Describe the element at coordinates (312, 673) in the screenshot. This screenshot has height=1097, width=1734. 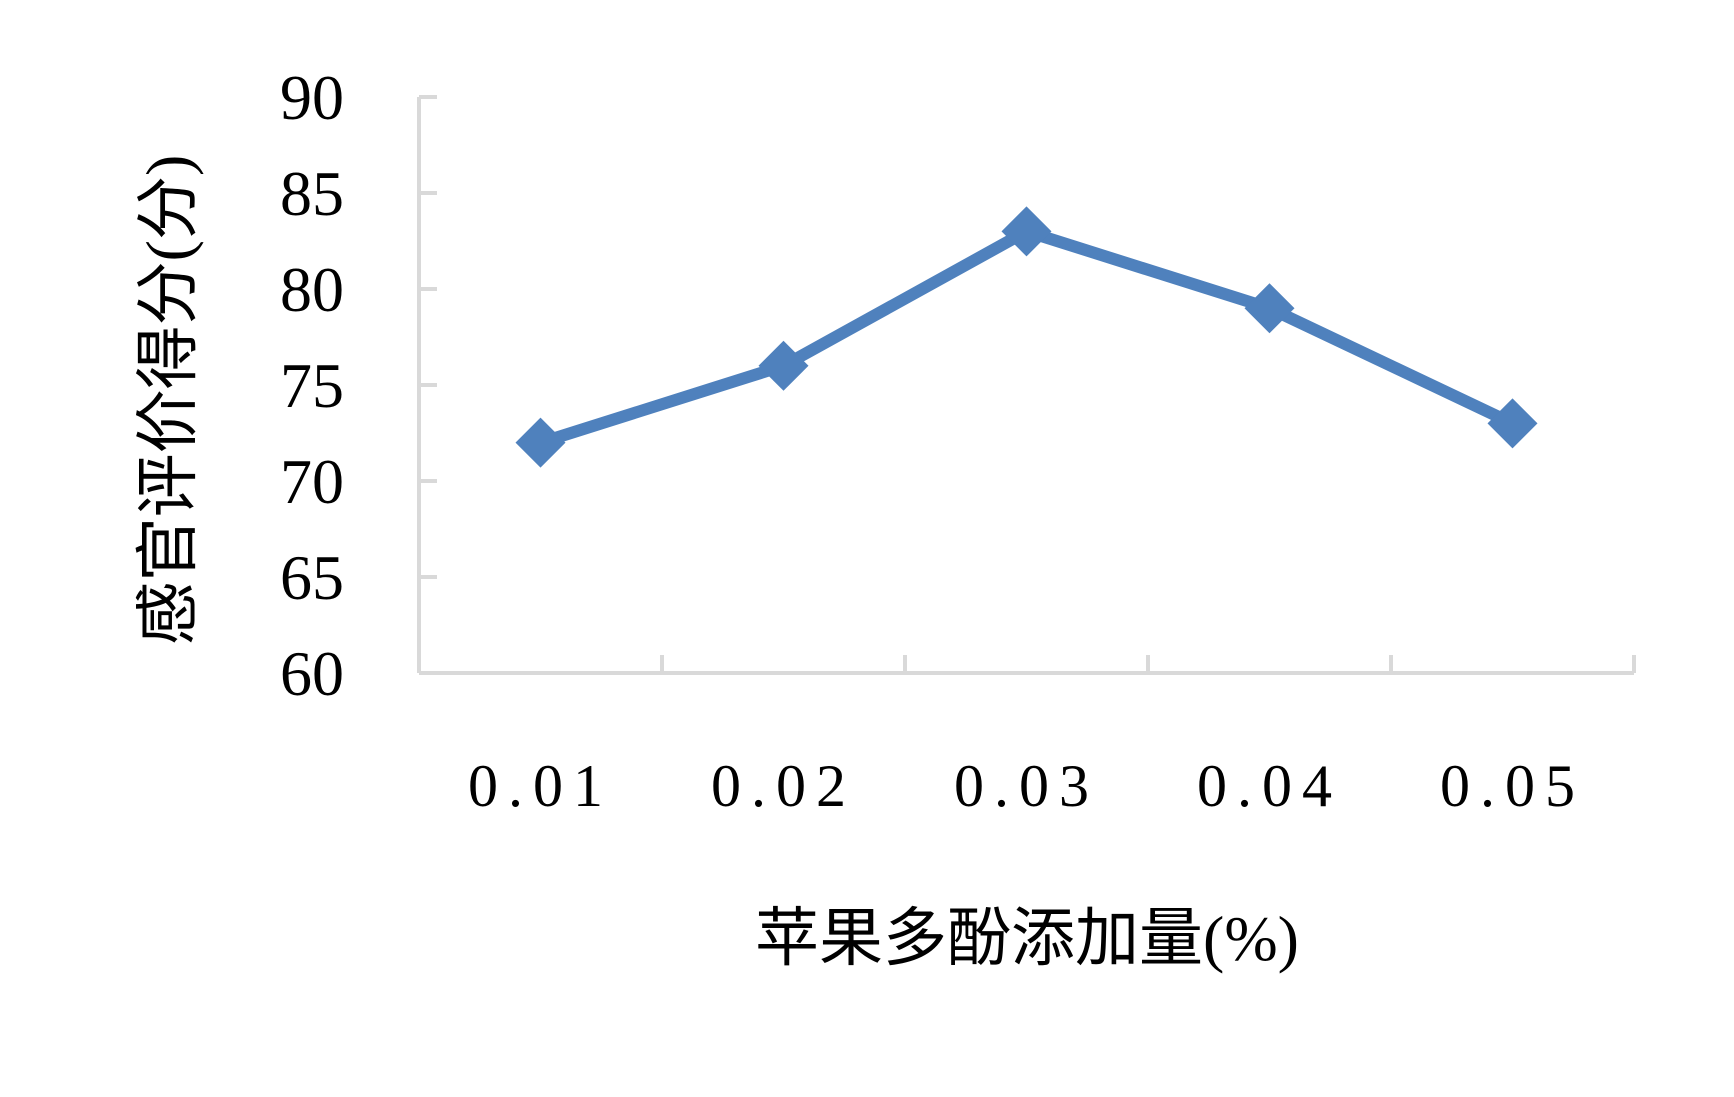
I see `y-tick-label: 60` at that location.